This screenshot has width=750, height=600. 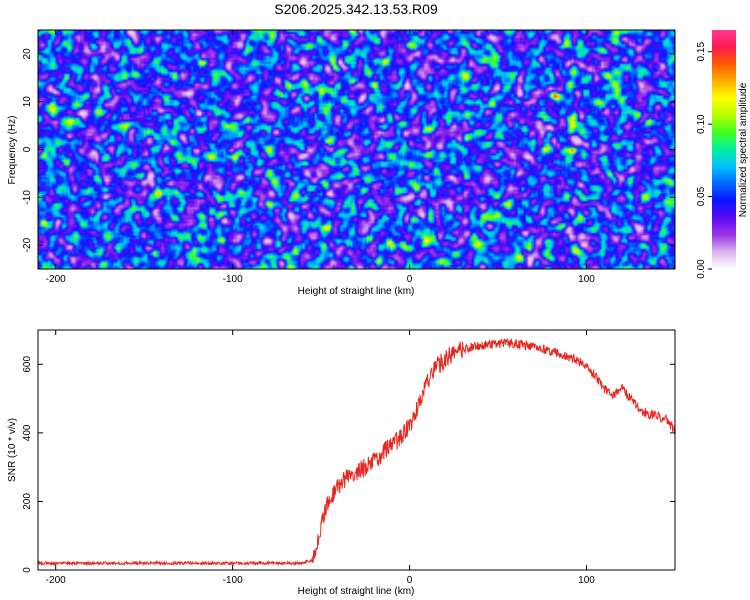 What do you see at coordinates (724, 149) in the screenshot?
I see `colorbar-gradient` at bounding box center [724, 149].